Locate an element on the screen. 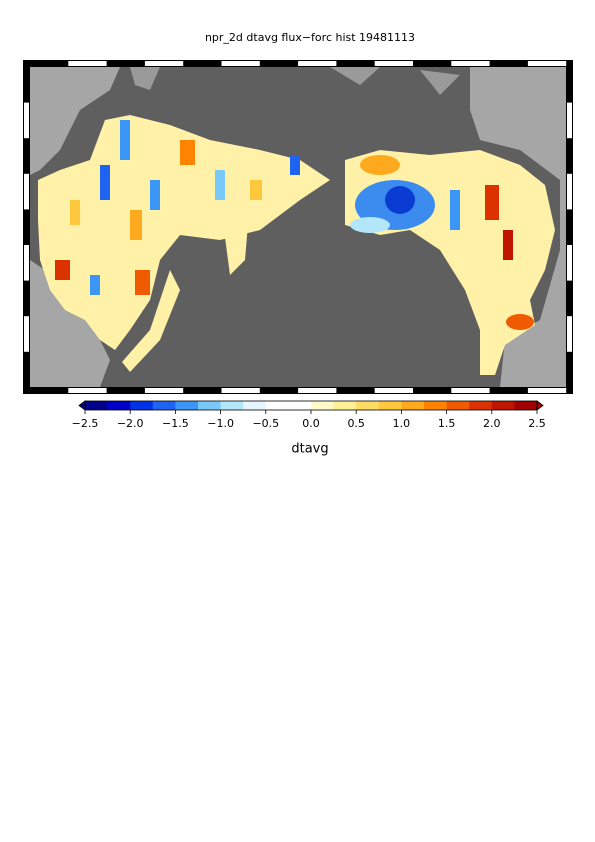 This screenshot has width=595, height=842. map-title: npr_2d dtavg flux−forc hist 19481113 is located at coordinates (310, 37).